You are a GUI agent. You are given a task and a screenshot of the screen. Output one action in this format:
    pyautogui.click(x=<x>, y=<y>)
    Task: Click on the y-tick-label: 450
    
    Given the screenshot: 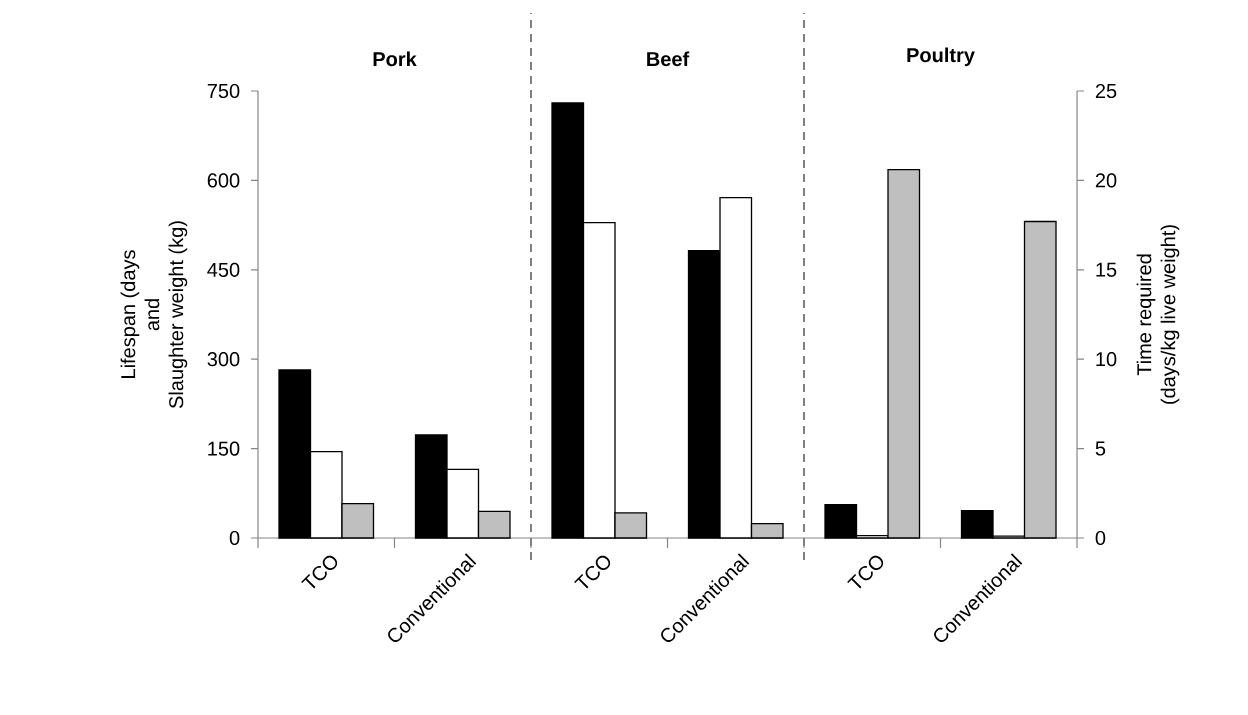 What is the action you would take?
    pyautogui.click(x=223, y=269)
    